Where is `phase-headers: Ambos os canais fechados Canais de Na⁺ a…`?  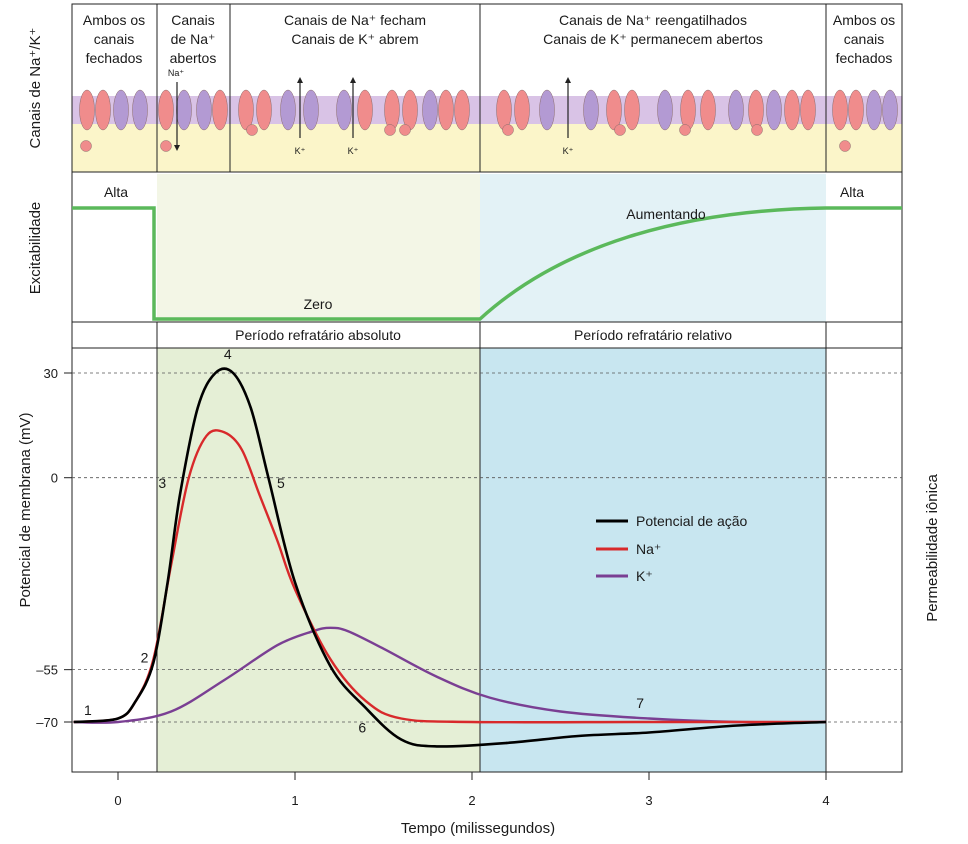 phase-headers: Ambos os canais fechados Canais de Na⁺ a… is located at coordinates (489, 39).